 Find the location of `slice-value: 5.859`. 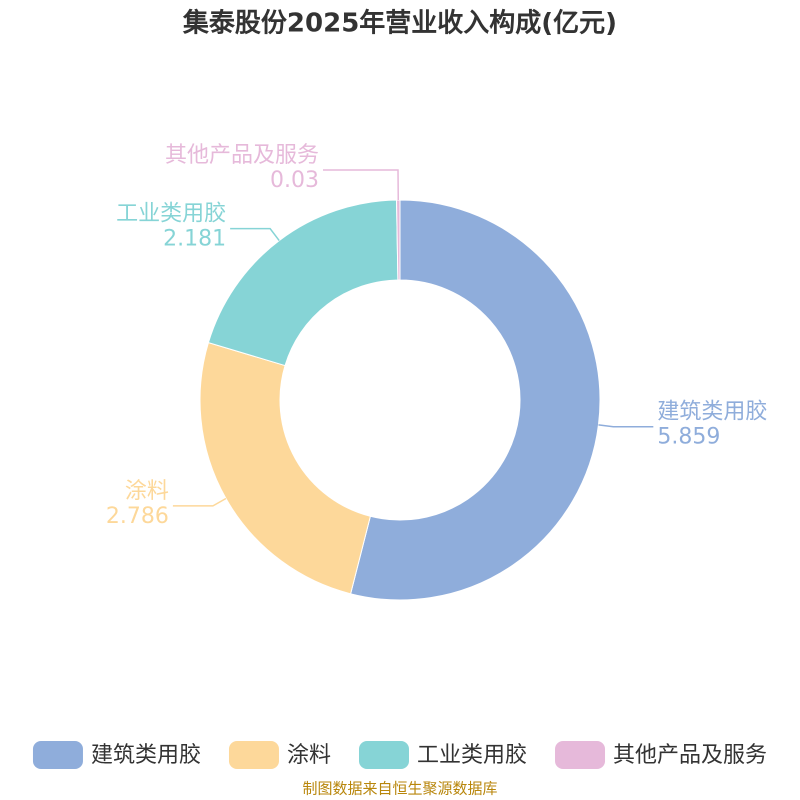

slice-value: 5.859 is located at coordinates (688, 437).